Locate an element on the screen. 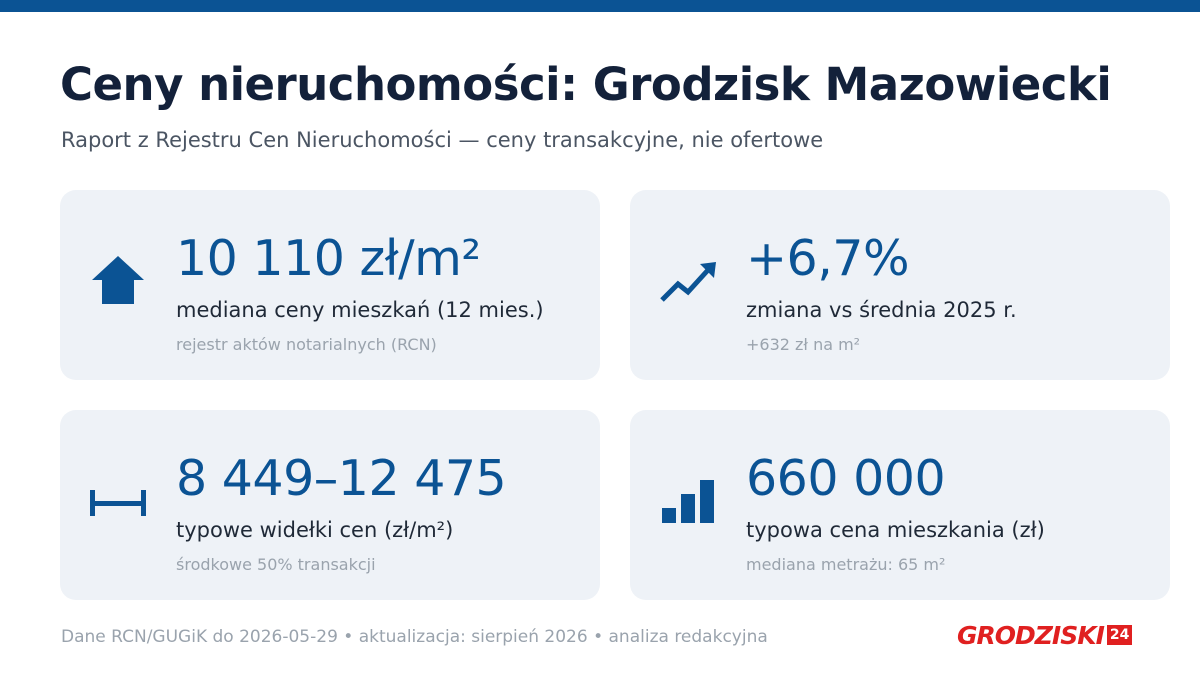  card-label: typowe widełki cen (zł/m²) is located at coordinates (315, 530).